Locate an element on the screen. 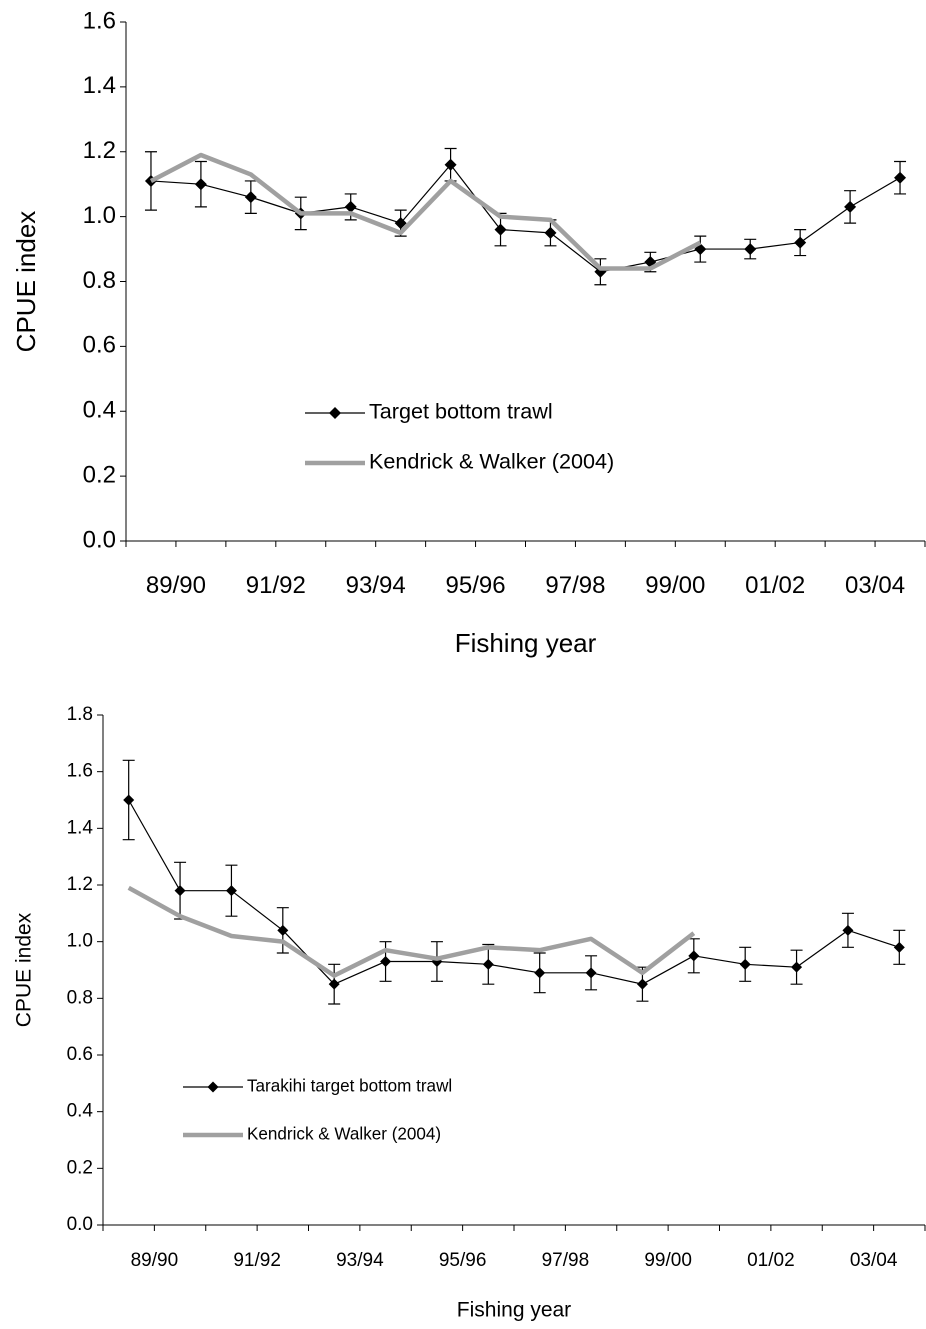 This screenshot has width=926, height=1329. y-tick-label: 1.8 is located at coordinates (80, 714).